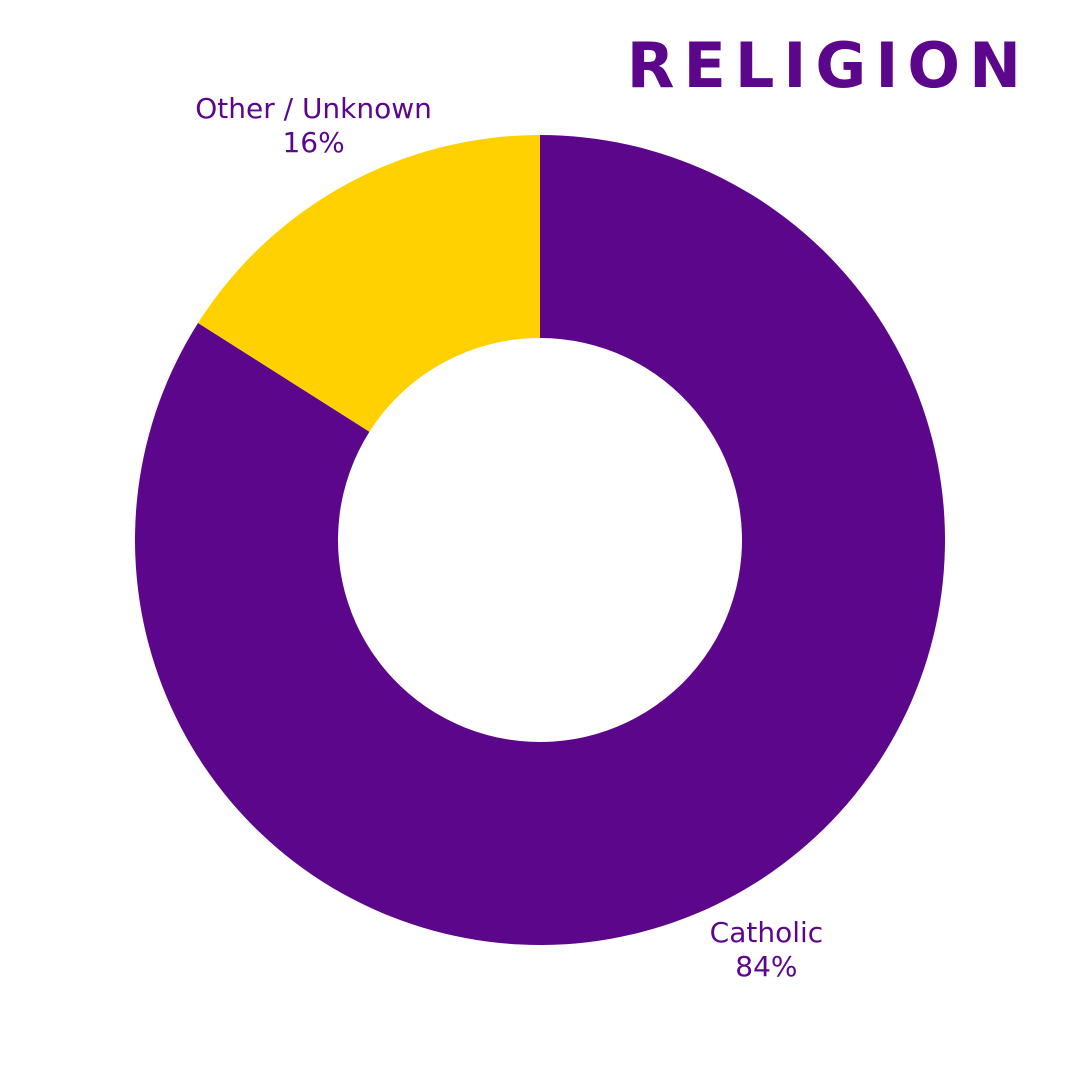 The height and width of the screenshot is (1080, 1080). Describe the element at coordinates (766, 966) in the screenshot. I see `slice-value: 84%` at that location.